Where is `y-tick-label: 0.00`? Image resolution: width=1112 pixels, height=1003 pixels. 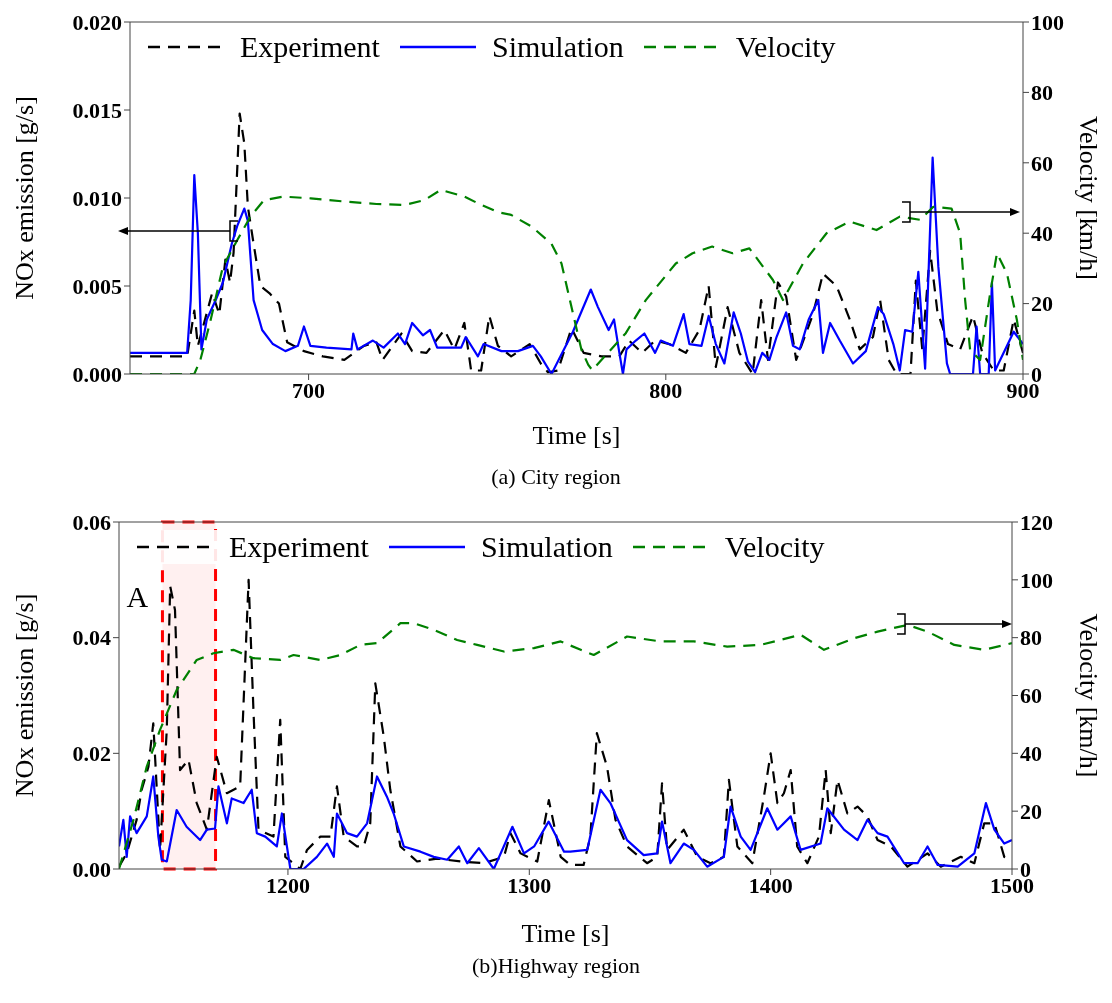 y-tick-label: 0.00 is located at coordinates (91, 869).